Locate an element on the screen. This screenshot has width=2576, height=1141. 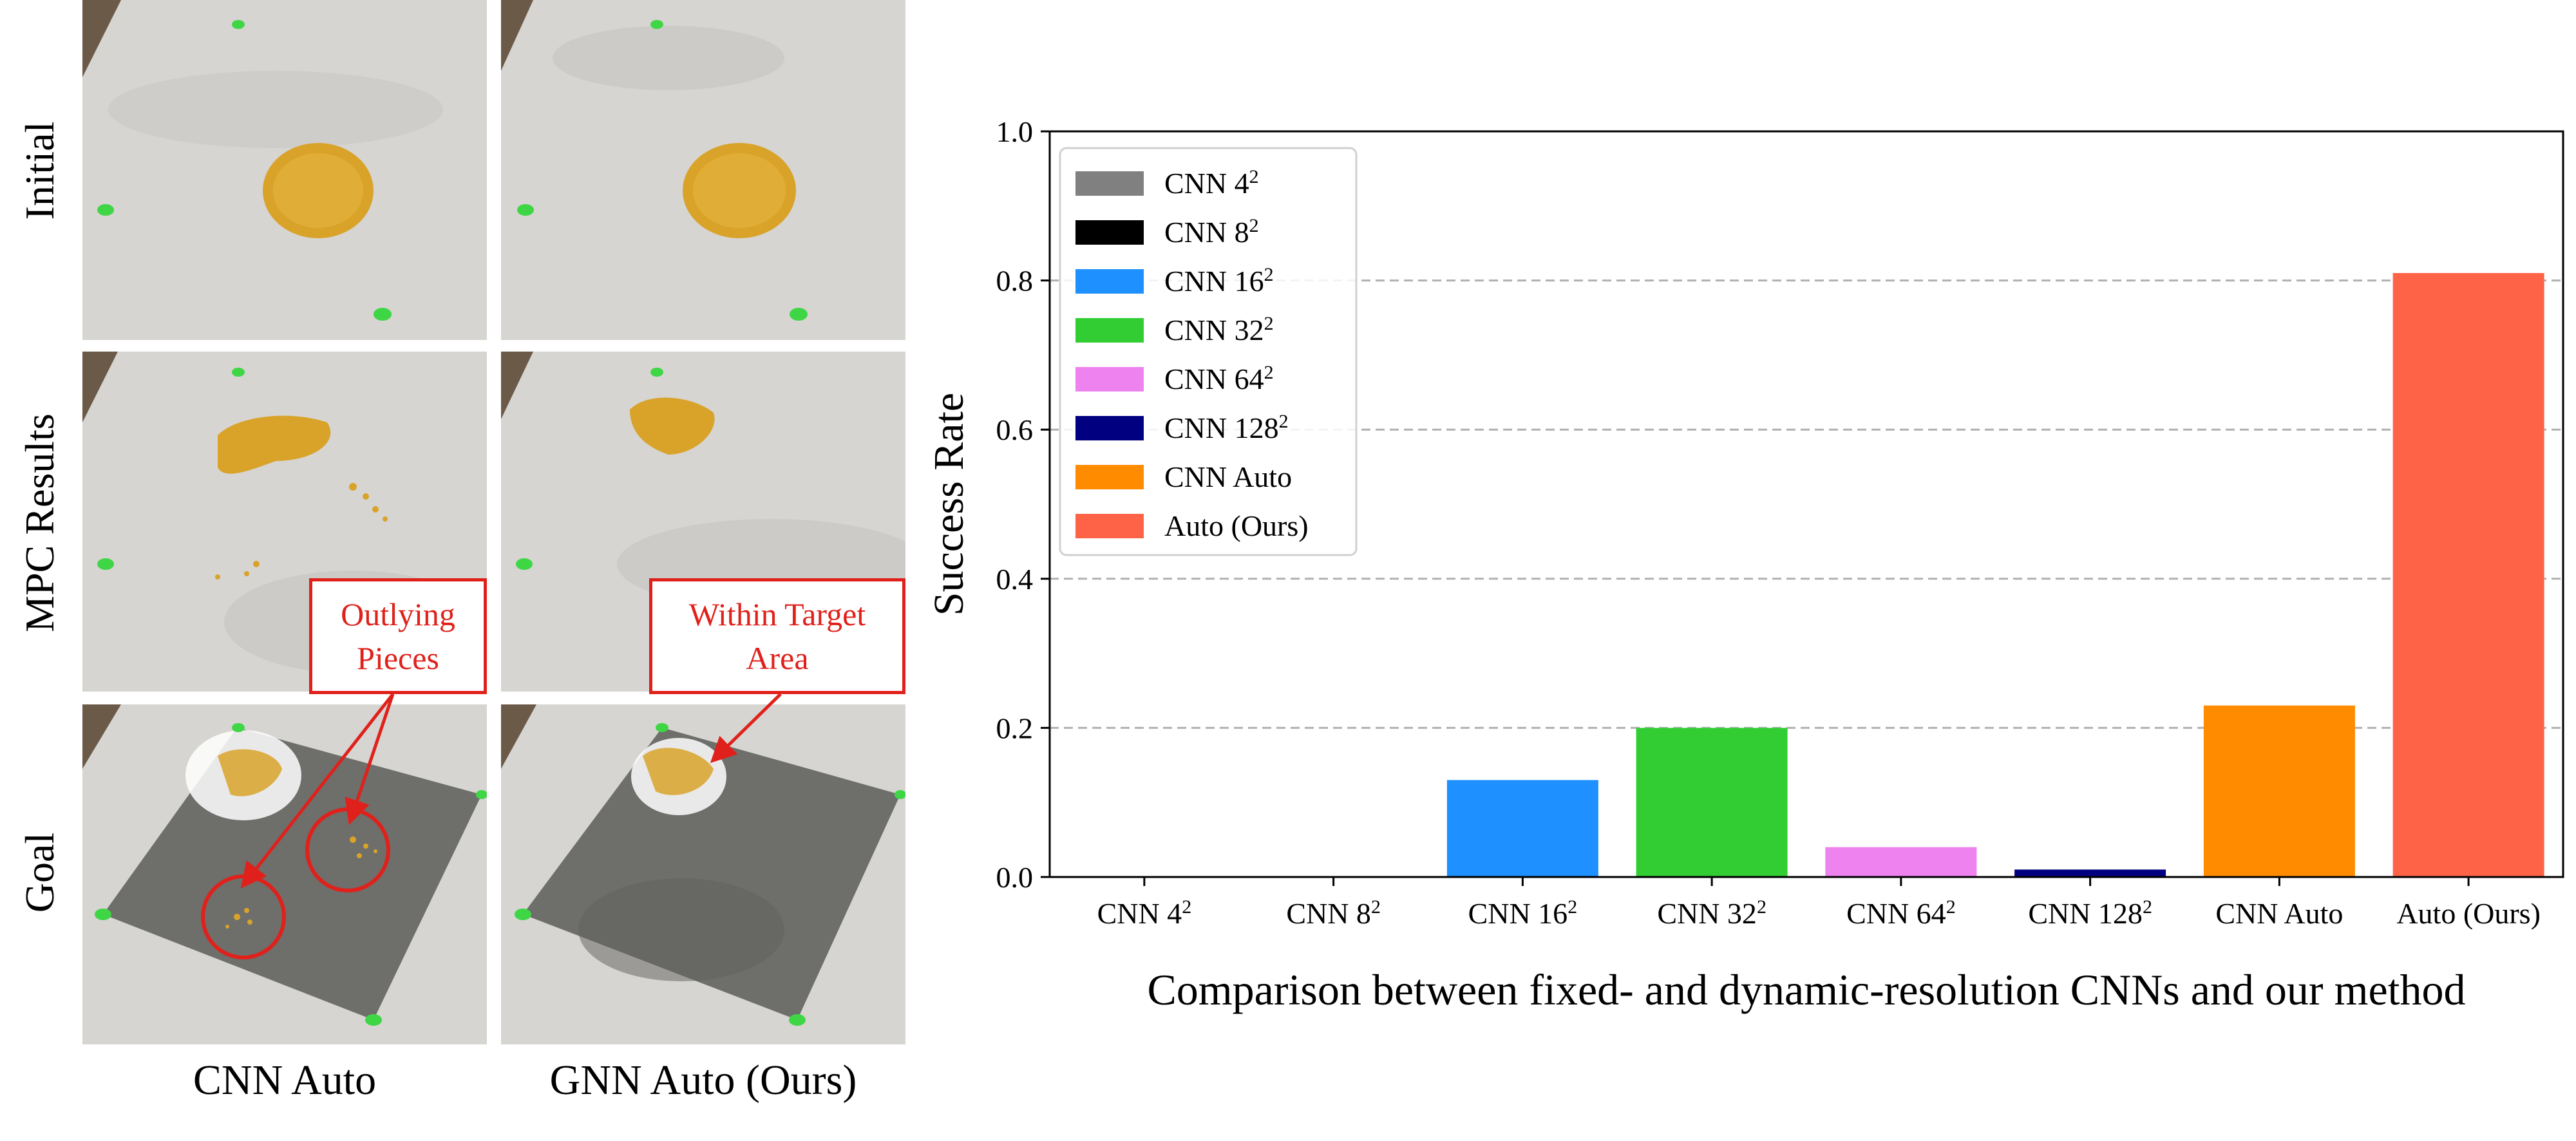
y-tick-label: 0.2 is located at coordinates (1015, 728).